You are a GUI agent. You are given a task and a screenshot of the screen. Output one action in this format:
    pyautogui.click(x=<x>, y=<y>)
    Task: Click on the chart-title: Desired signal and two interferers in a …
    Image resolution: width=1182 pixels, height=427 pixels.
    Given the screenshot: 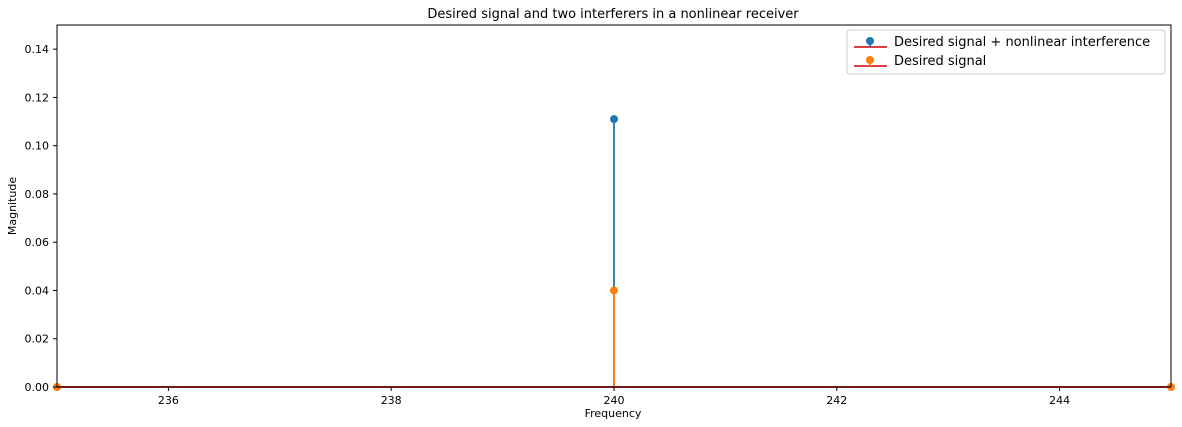 What is the action you would take?
    pyautogui.click(x=613, y=14)
    